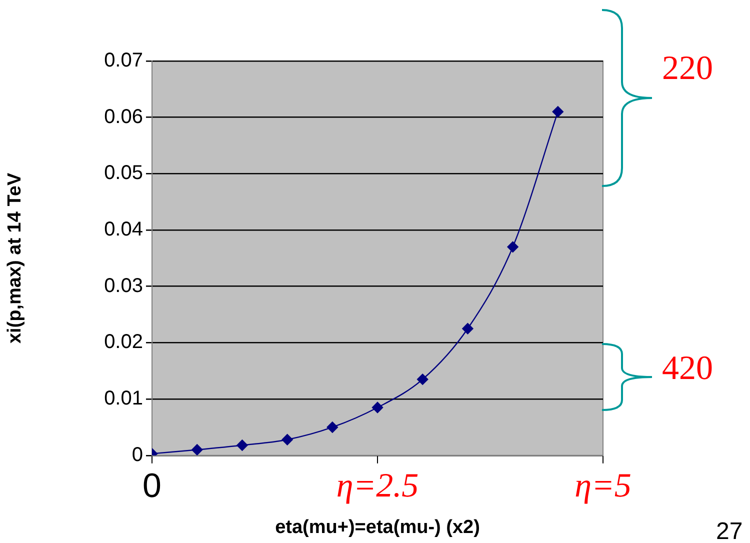 This screenshot has width=750, height=543. What do you see at coordinates (123, 61) in the screenshot?
I see `y-tick-label: 0.07` at bounding box center [123, 61].